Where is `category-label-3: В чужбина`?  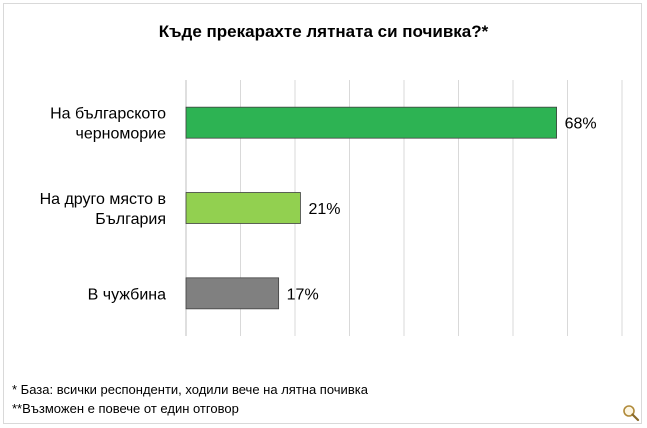
category-label-3: В чужбина is located at coordinates (127, 294).